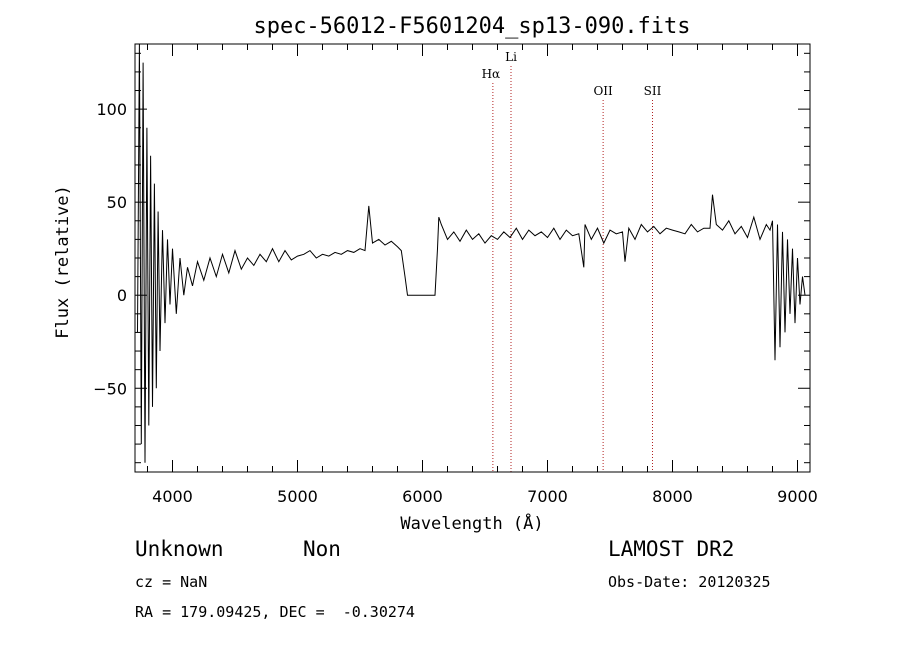 This screenshot has height=649, width=900. Describe the element at coordinates (797, 496) in the screenshot. I see `x-tick-label: 9000` at that location.